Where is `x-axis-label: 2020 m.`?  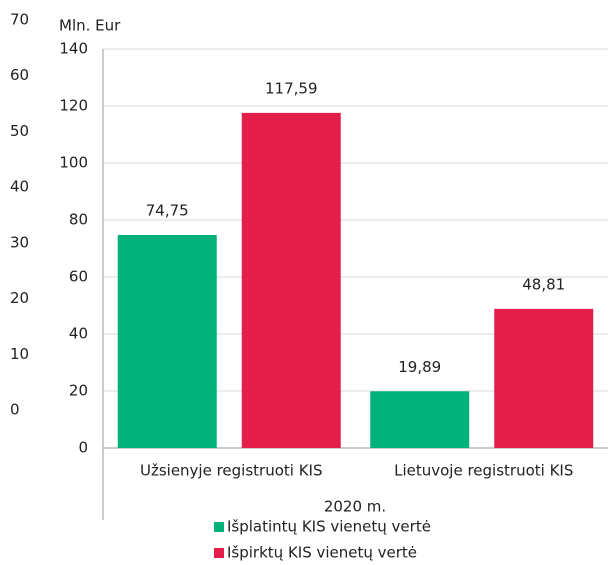 x-axis-label: 2020 m. is located at coordinates (355, 507).